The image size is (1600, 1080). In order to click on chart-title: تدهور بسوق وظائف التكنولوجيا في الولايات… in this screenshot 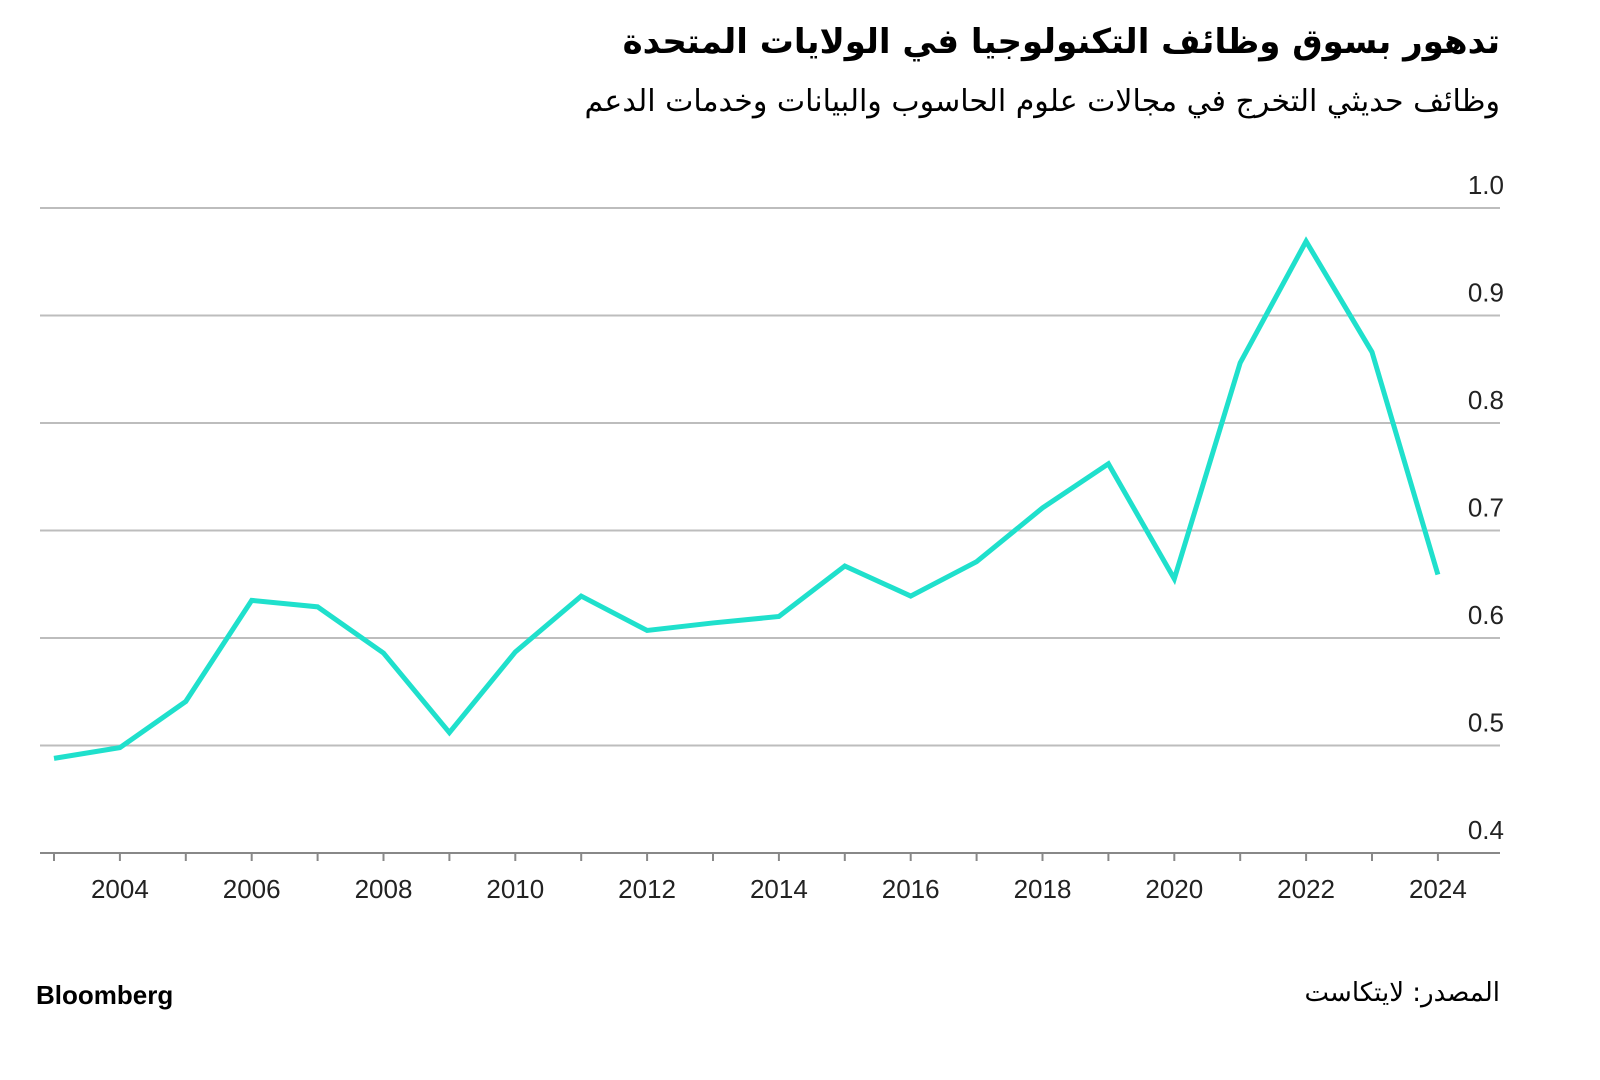, I will do `click(1061, 42)`.